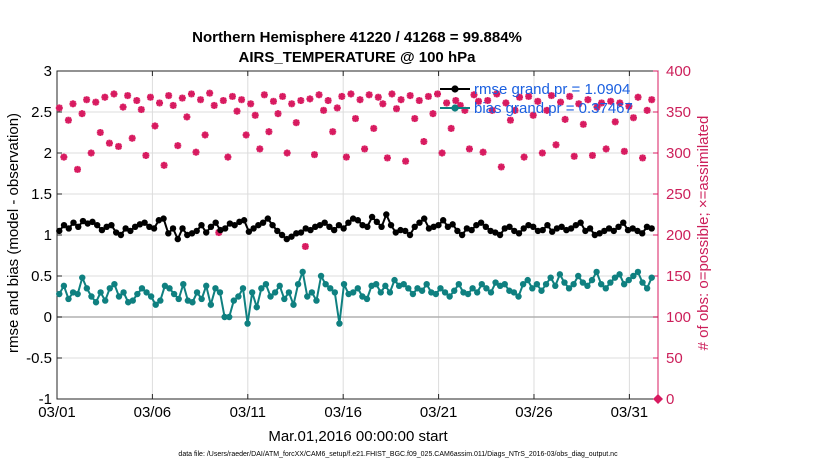  What do you see at coordinates (153, 412) in the screenshot?
I see `x-tick-label: 03/06` at bounding box center [153, 412].